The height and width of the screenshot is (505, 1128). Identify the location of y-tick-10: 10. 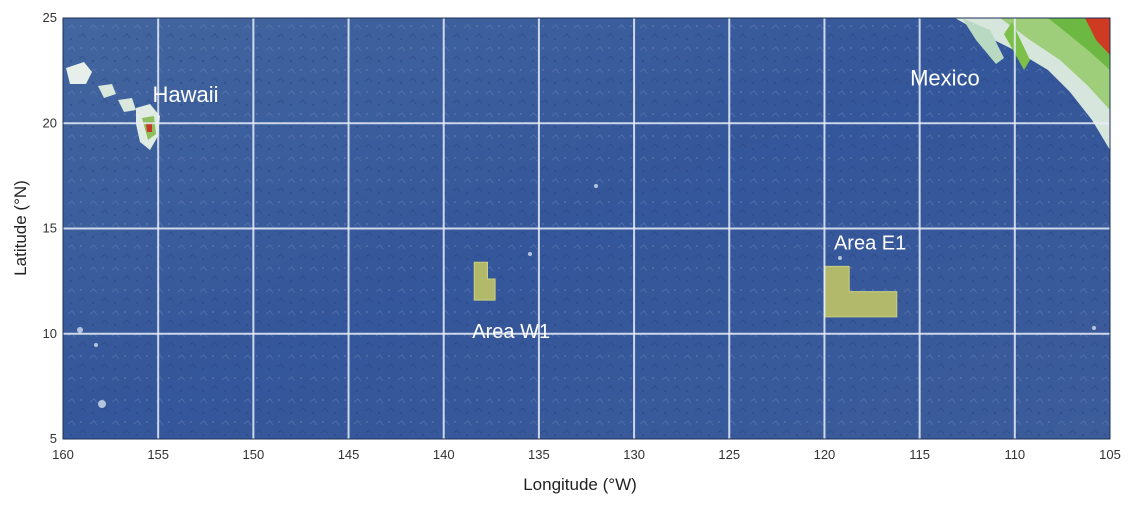
(50, 333).